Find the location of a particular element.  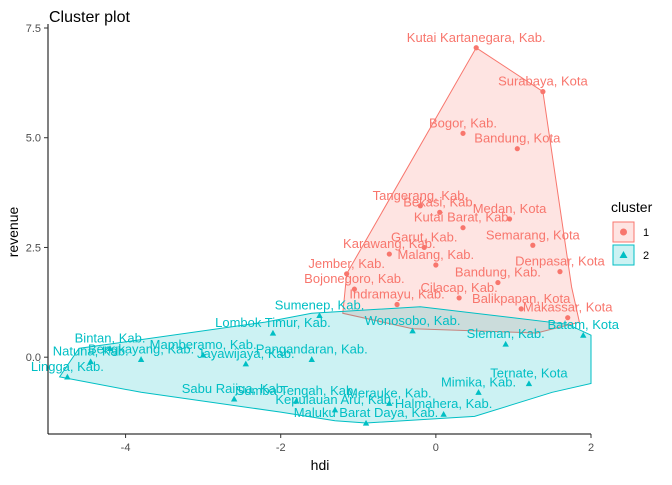

point-label: Sumba Tengah, Kab. is located at coordinates (296, 390).